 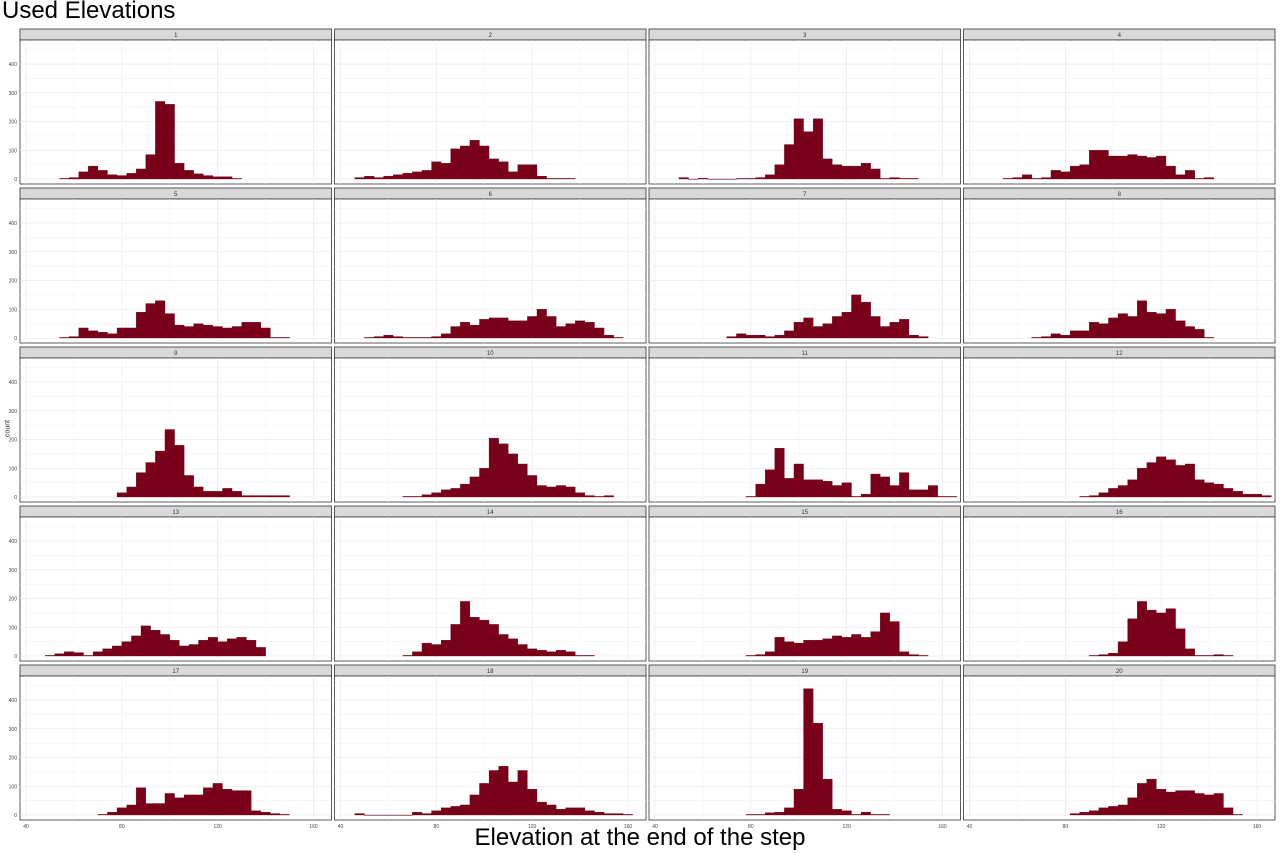 I want to click on y-tick-label: 300, so click(x=13, y=571).